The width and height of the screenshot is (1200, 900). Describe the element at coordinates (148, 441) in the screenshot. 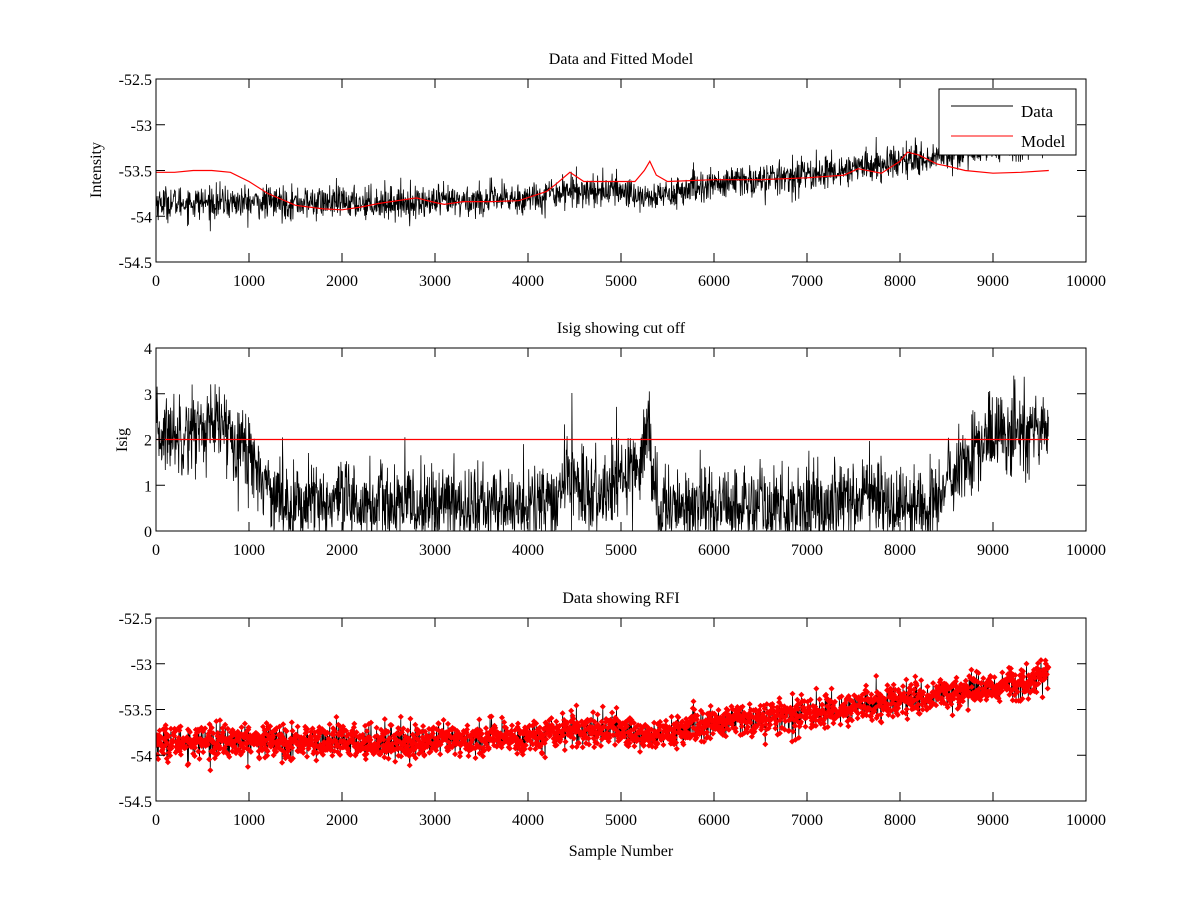

I see `y-tick-label: 2` at that location.